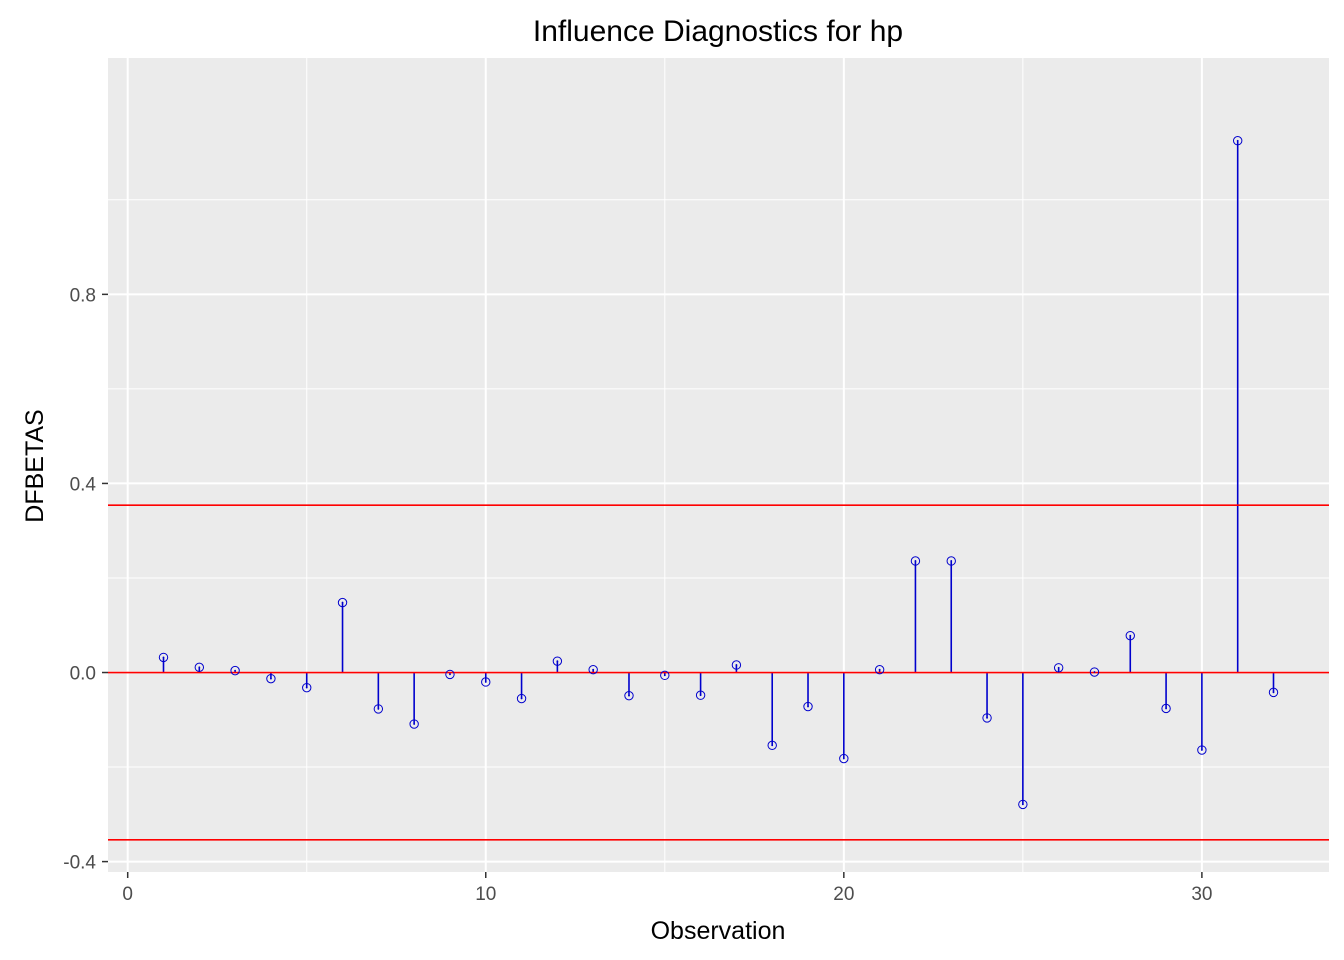 This screenshot has width=1344, height=960. What do you see at coordinates (83, 674) in the screenshot?
I see `y-tick-label: 0.0` at bounding box center [83, 674].